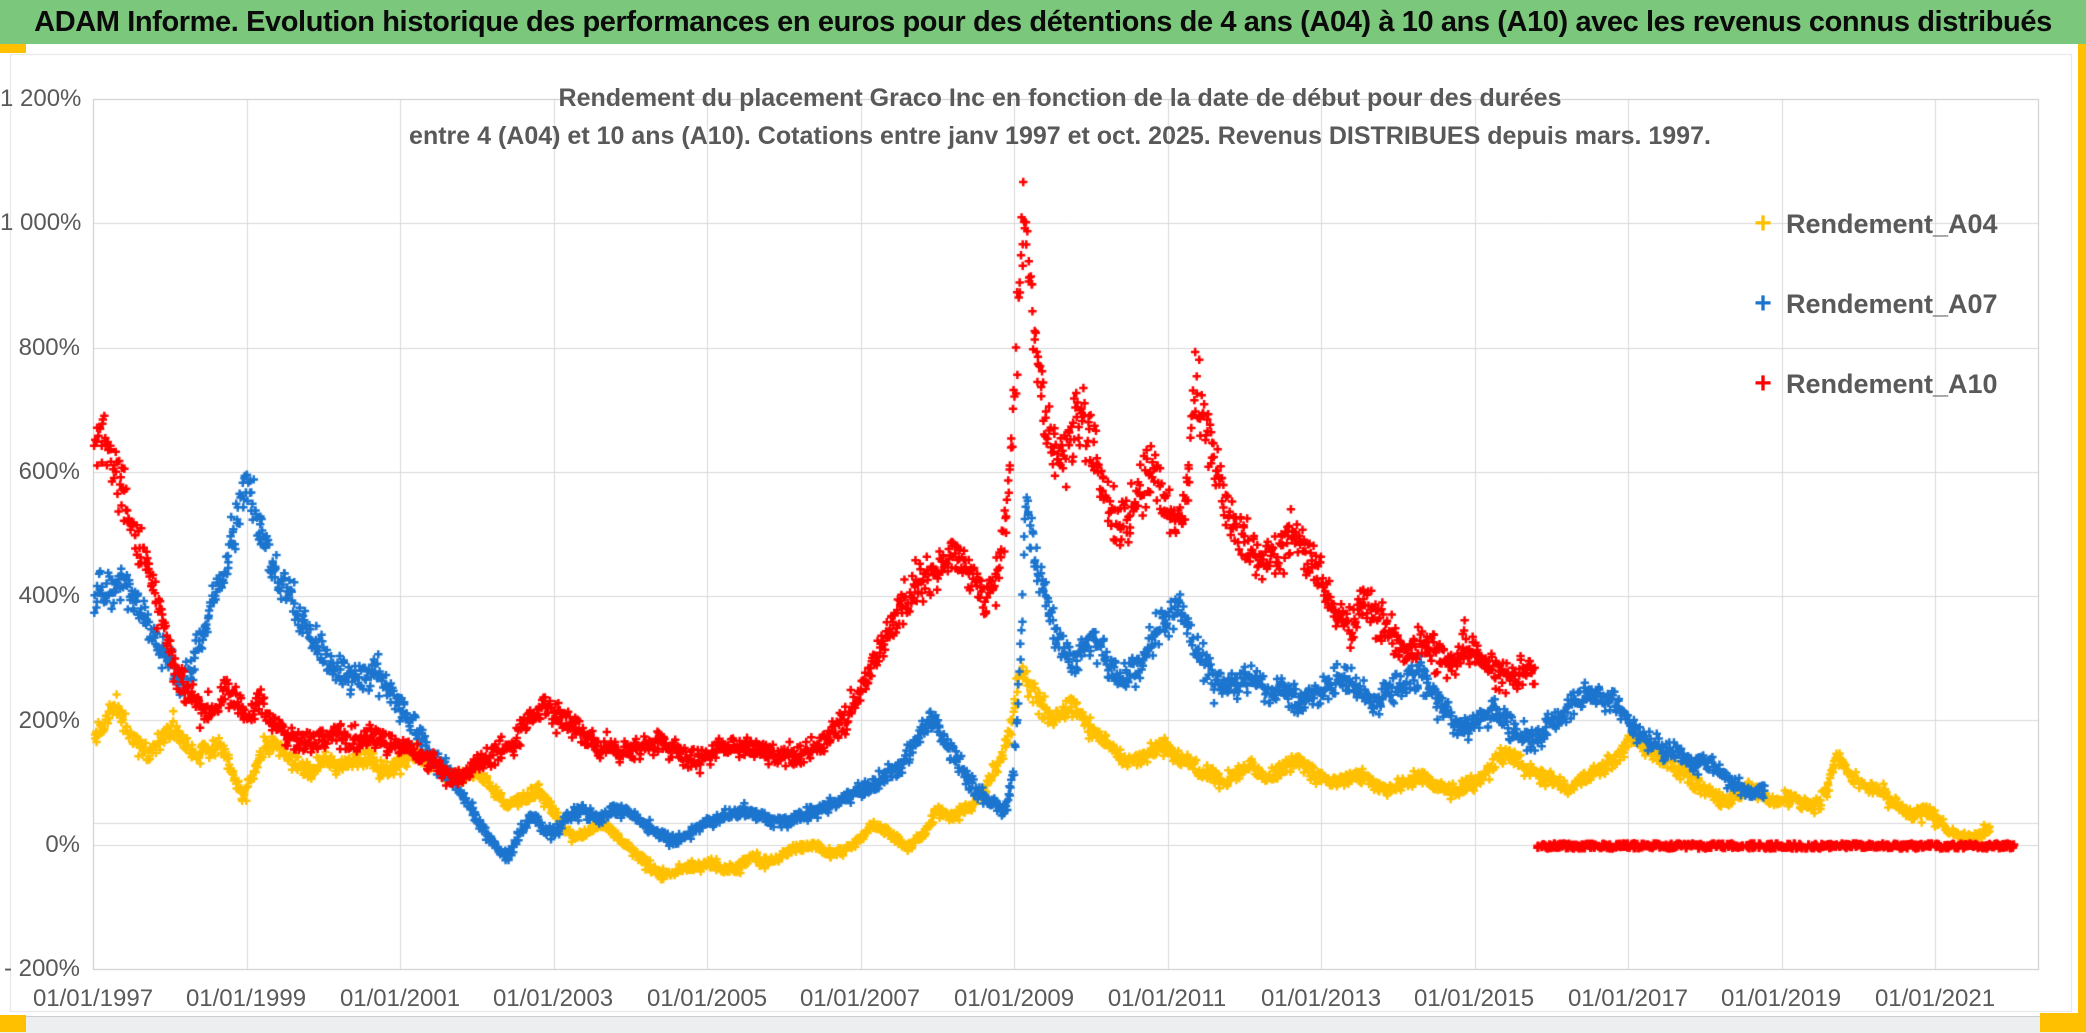 This screenshot has width=2086, height=1033. What do you see at coordinates (707, 998) in the screenshot?
I see `x-tick-label: 01/01/2005` at bounding box center [707, 998].